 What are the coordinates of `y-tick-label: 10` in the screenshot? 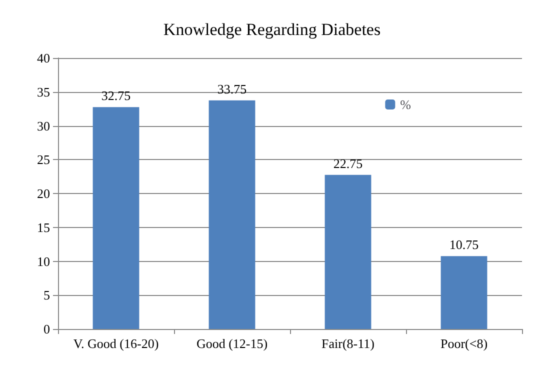 It's located at (43, 261).